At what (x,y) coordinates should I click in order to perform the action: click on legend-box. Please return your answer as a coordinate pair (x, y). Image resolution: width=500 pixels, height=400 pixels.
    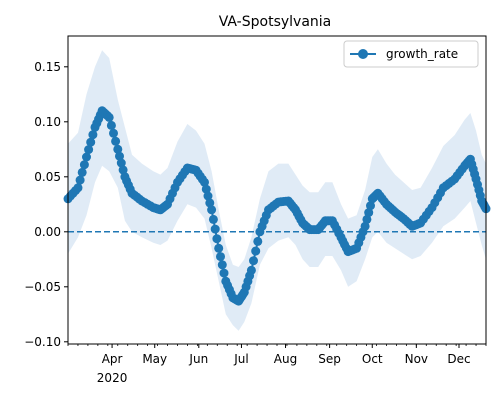
    Looking at the image, I should click on (411, 54).